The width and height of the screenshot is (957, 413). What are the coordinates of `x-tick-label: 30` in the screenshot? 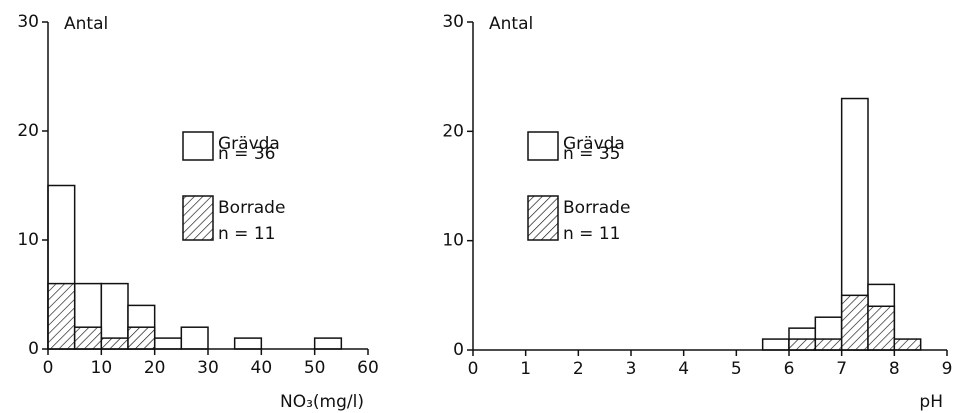 It's located at (208, 368).